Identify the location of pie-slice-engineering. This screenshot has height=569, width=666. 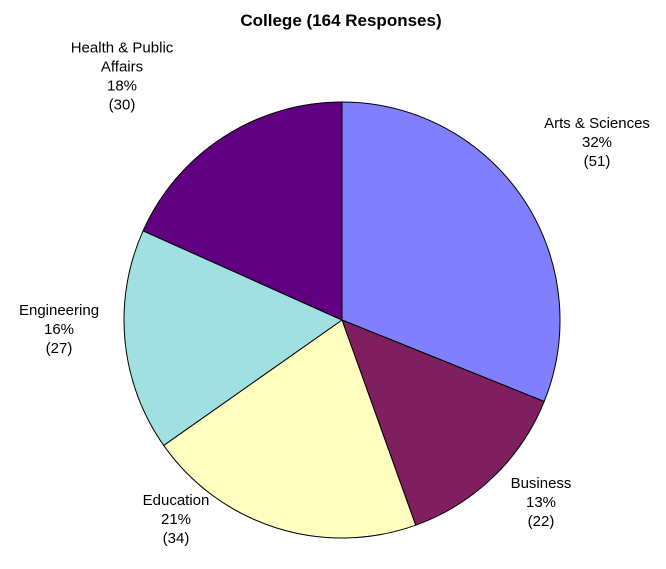
(233, 338).